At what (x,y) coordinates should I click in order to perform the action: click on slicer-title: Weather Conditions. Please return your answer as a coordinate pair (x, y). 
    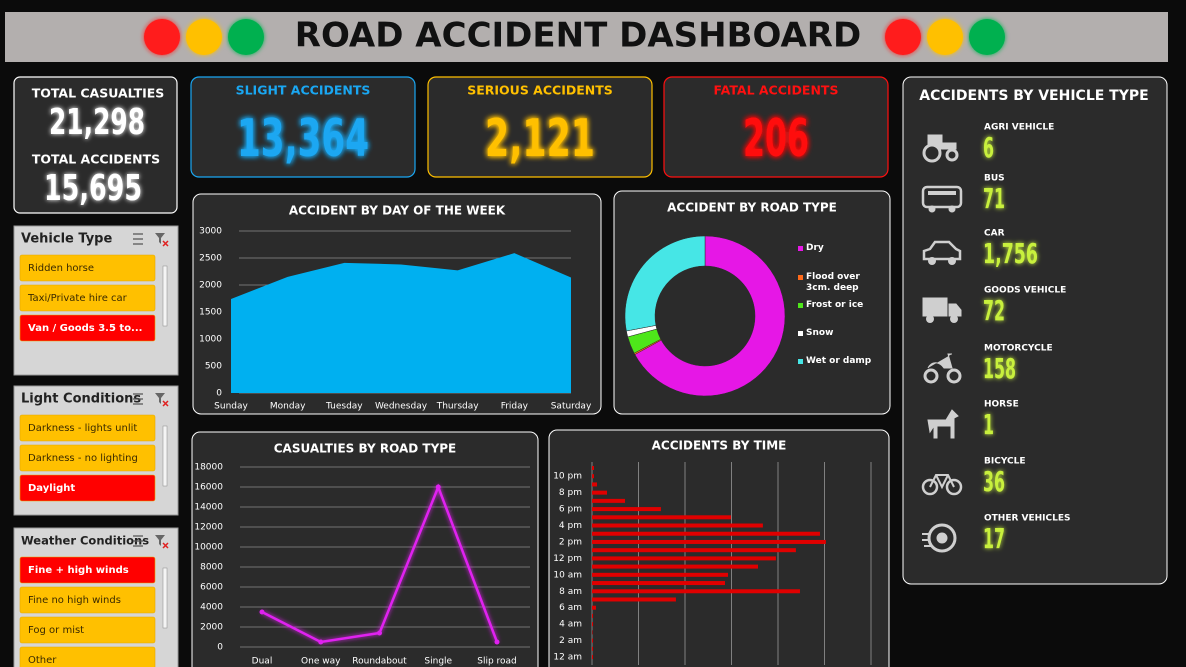
    Looking at the image, I should click on (85, 541).